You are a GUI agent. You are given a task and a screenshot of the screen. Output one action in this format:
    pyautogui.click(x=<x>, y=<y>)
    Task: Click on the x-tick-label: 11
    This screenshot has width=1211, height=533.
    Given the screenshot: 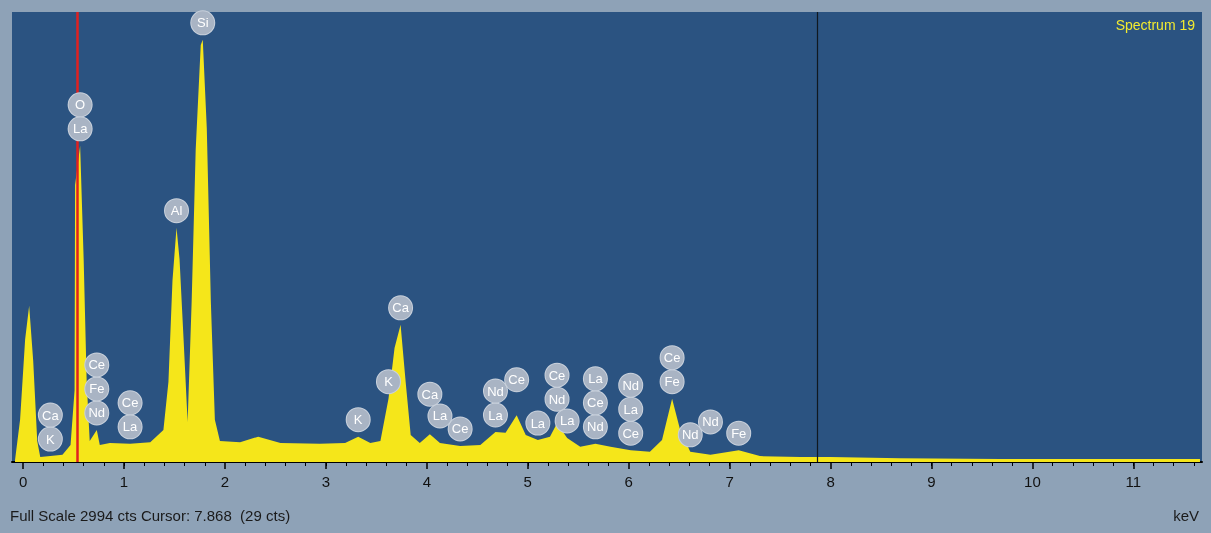 What is the action you would take?
    pyautogui.click(x=1133, y=481)
    